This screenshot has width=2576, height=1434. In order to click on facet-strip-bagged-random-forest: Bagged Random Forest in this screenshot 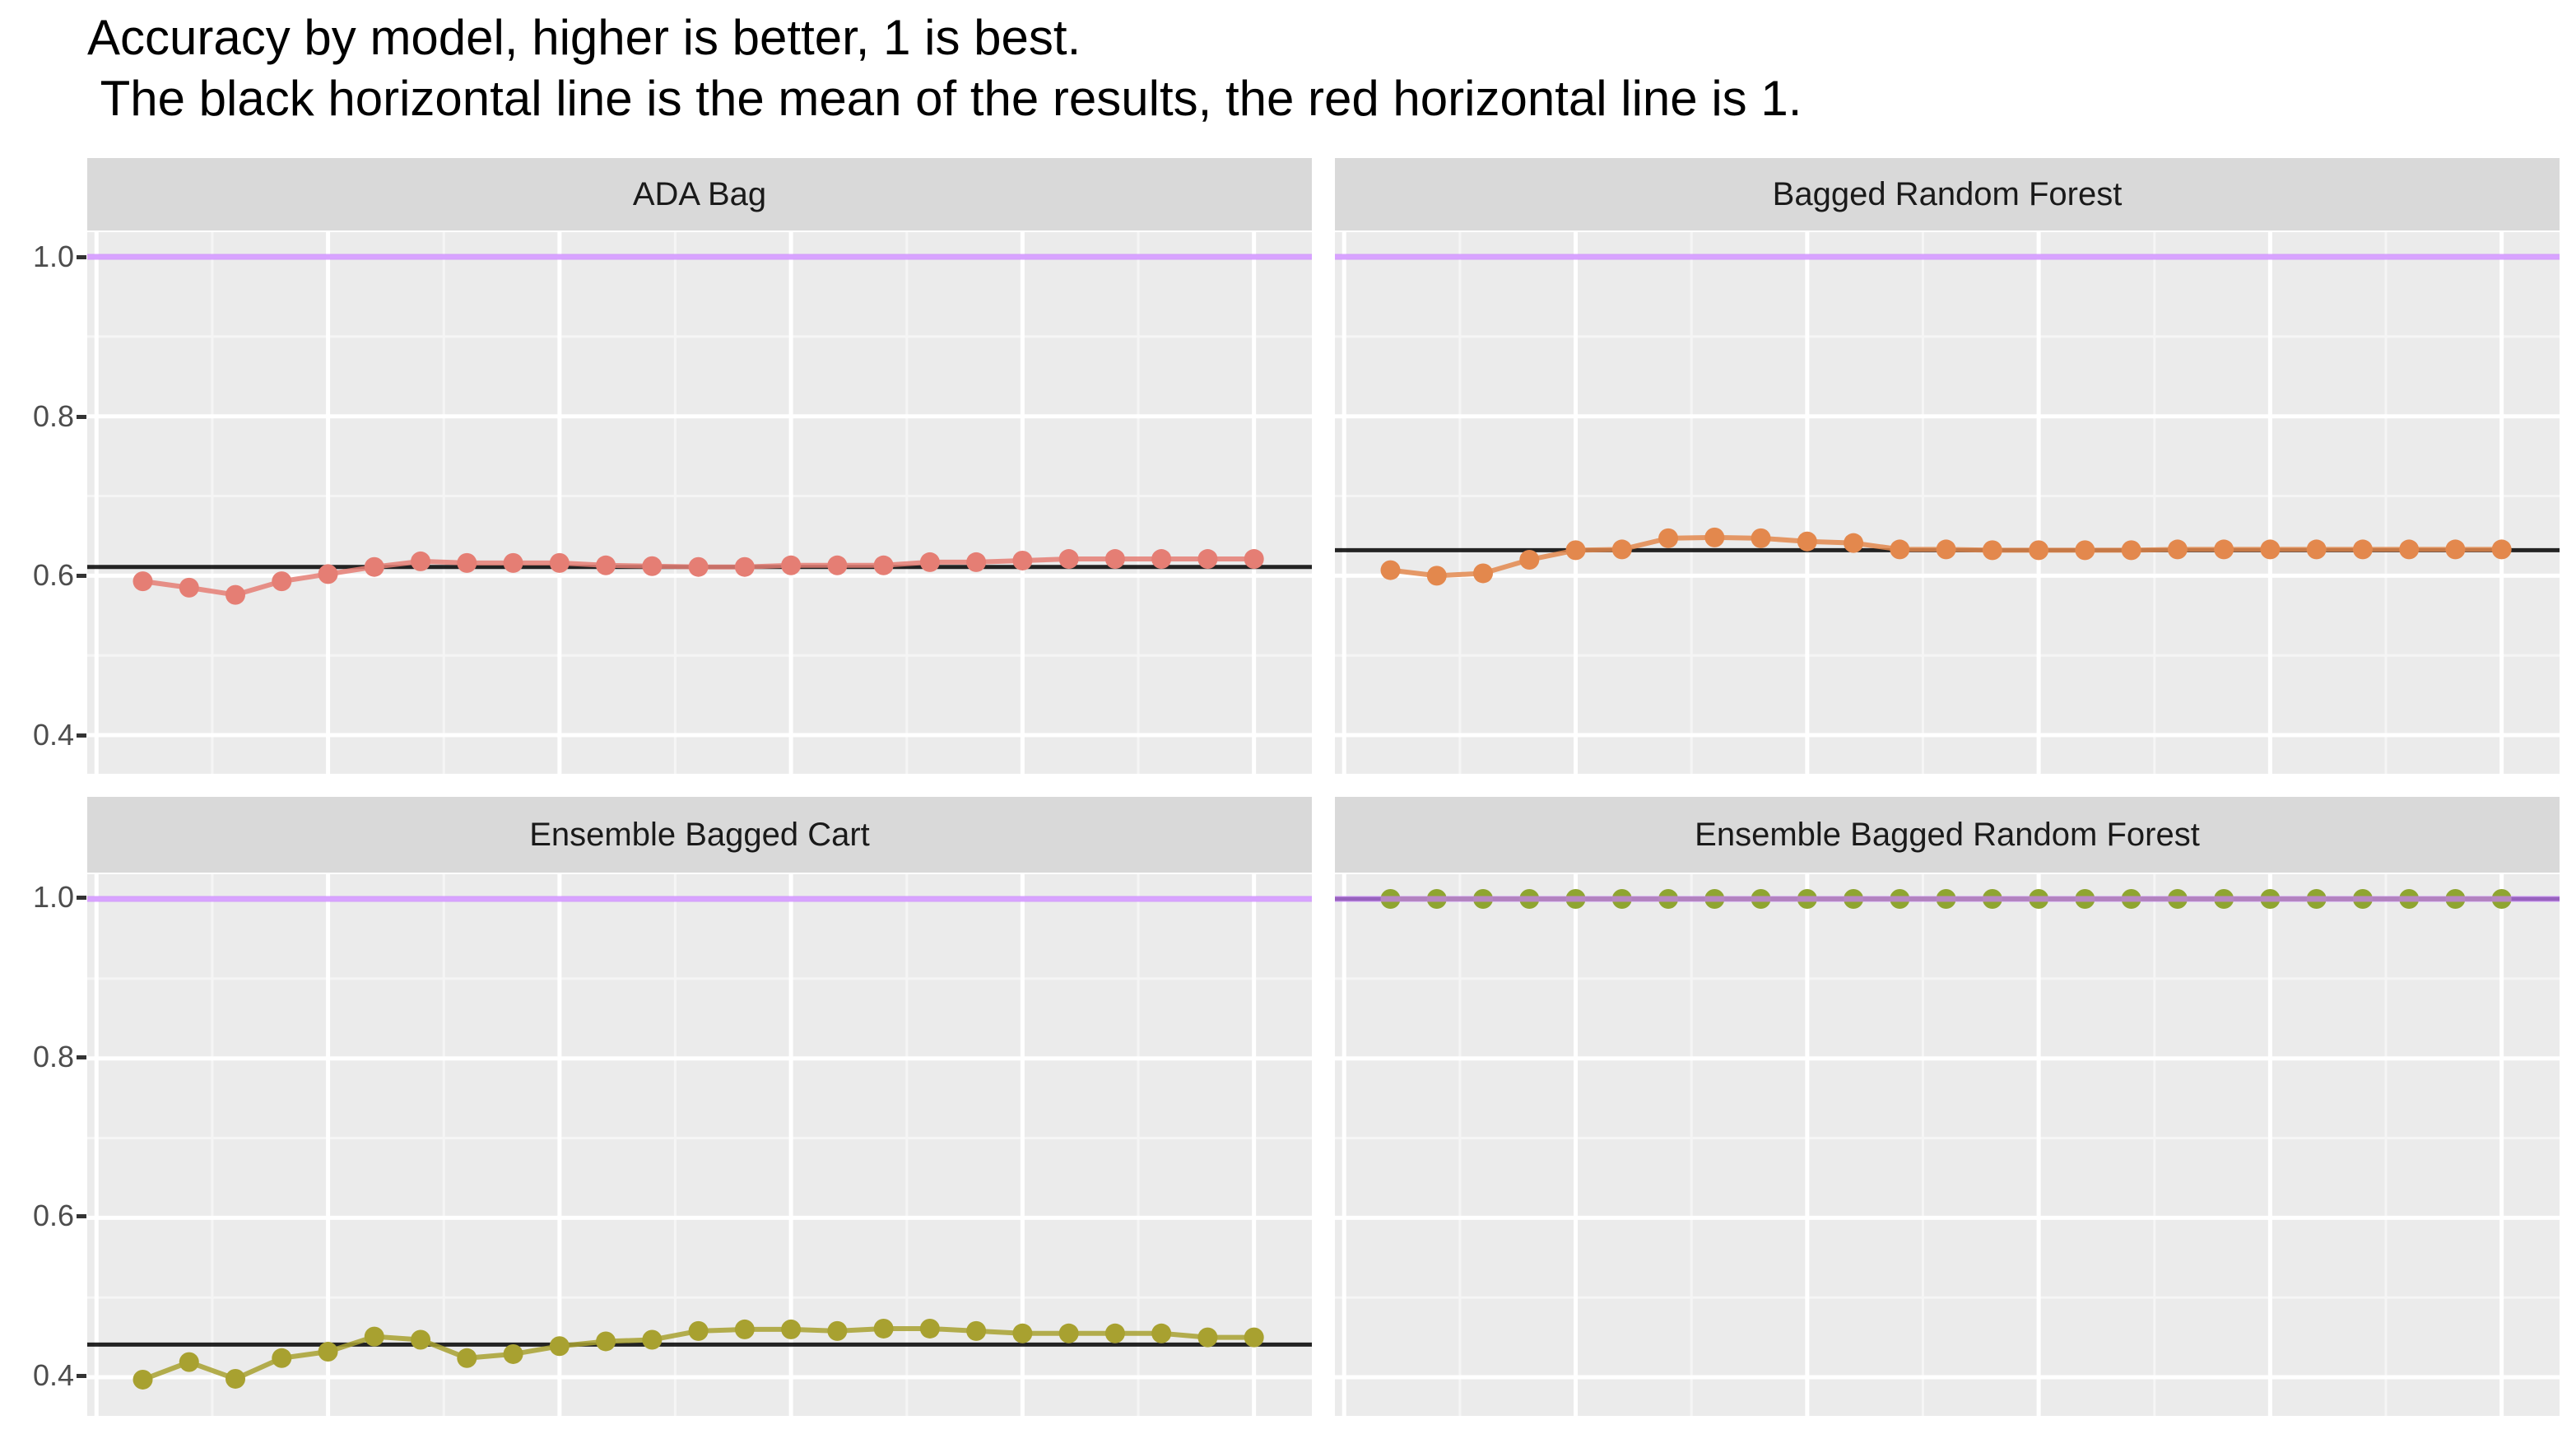, I will do `click(1947, 194)`.